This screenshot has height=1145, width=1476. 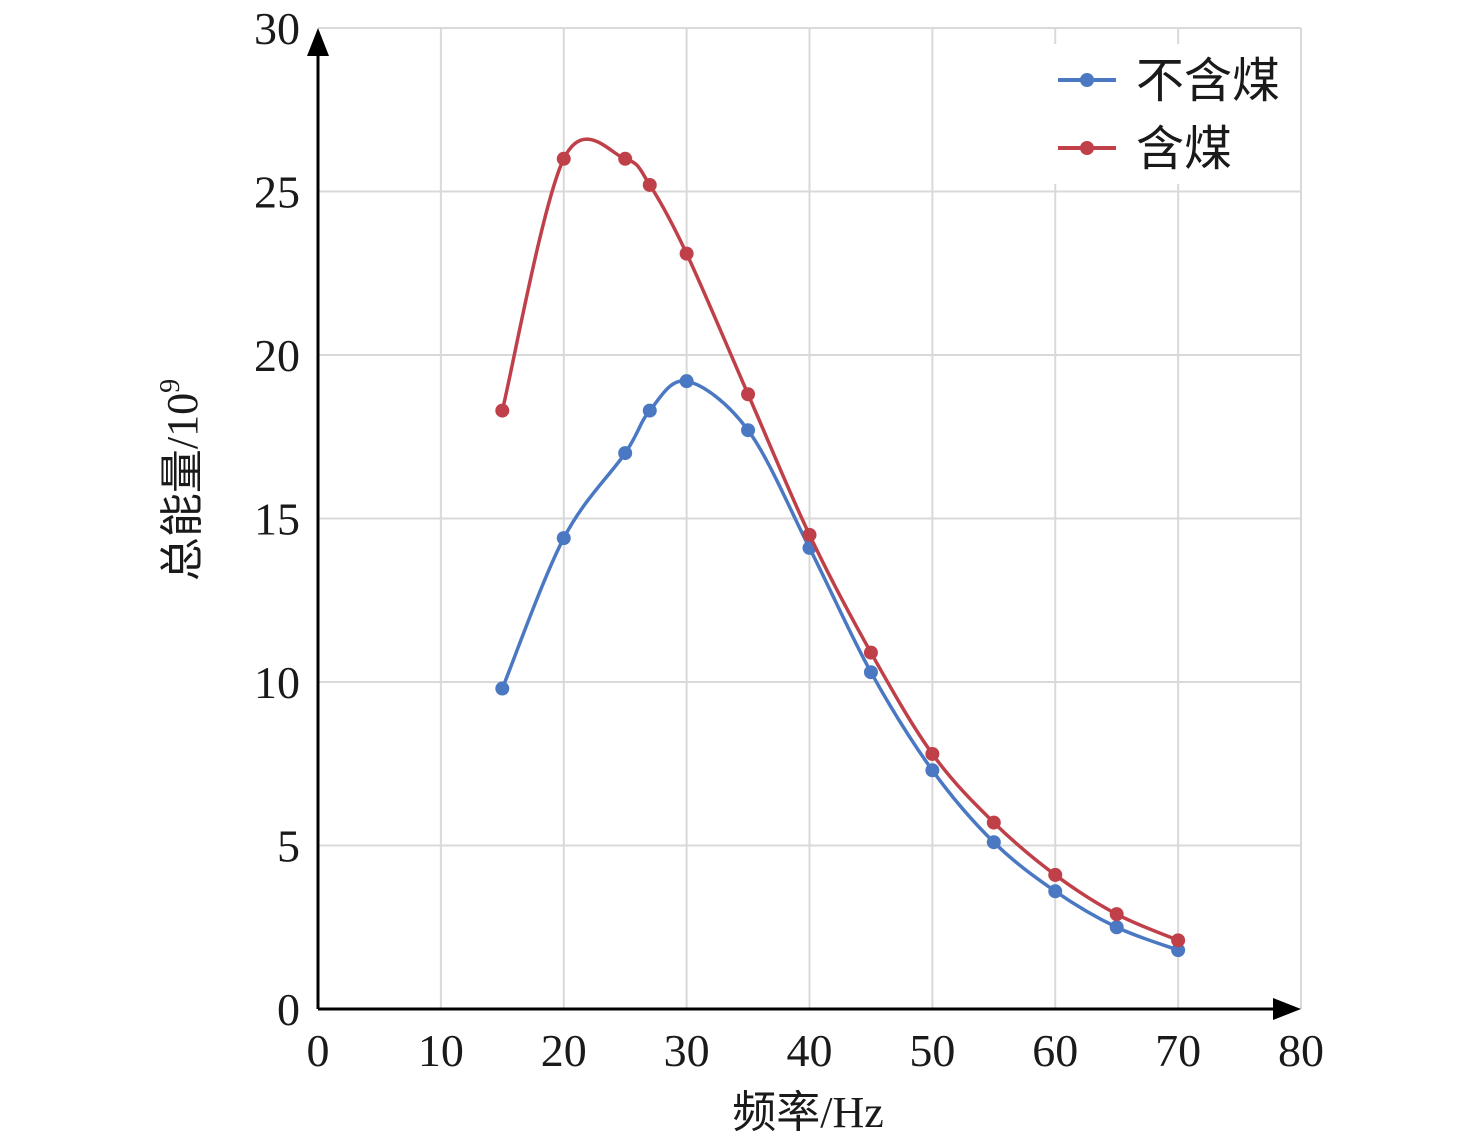 I want to click on y-axis-title-exponent: 9, so click(x=170, y=386).